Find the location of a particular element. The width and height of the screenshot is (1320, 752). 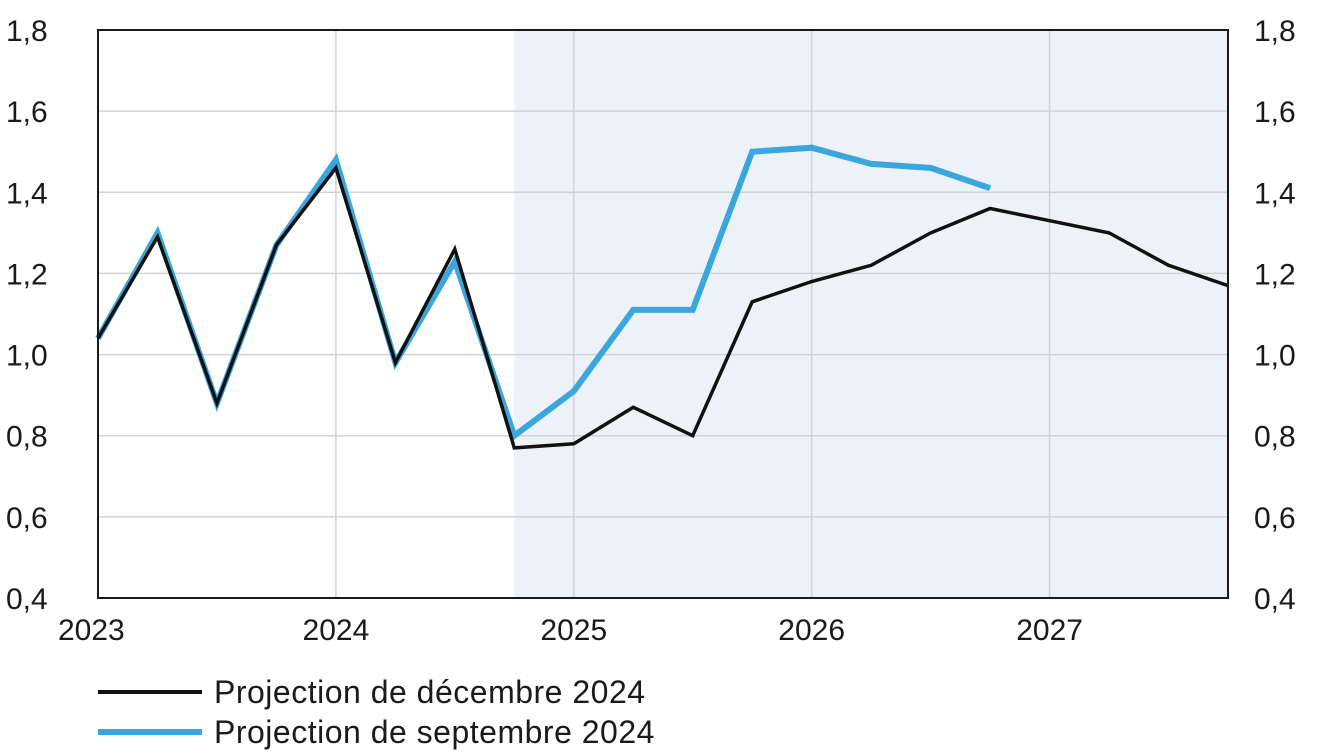

y-tick-label-left: 0,6 is located at coordinates (27, 518).